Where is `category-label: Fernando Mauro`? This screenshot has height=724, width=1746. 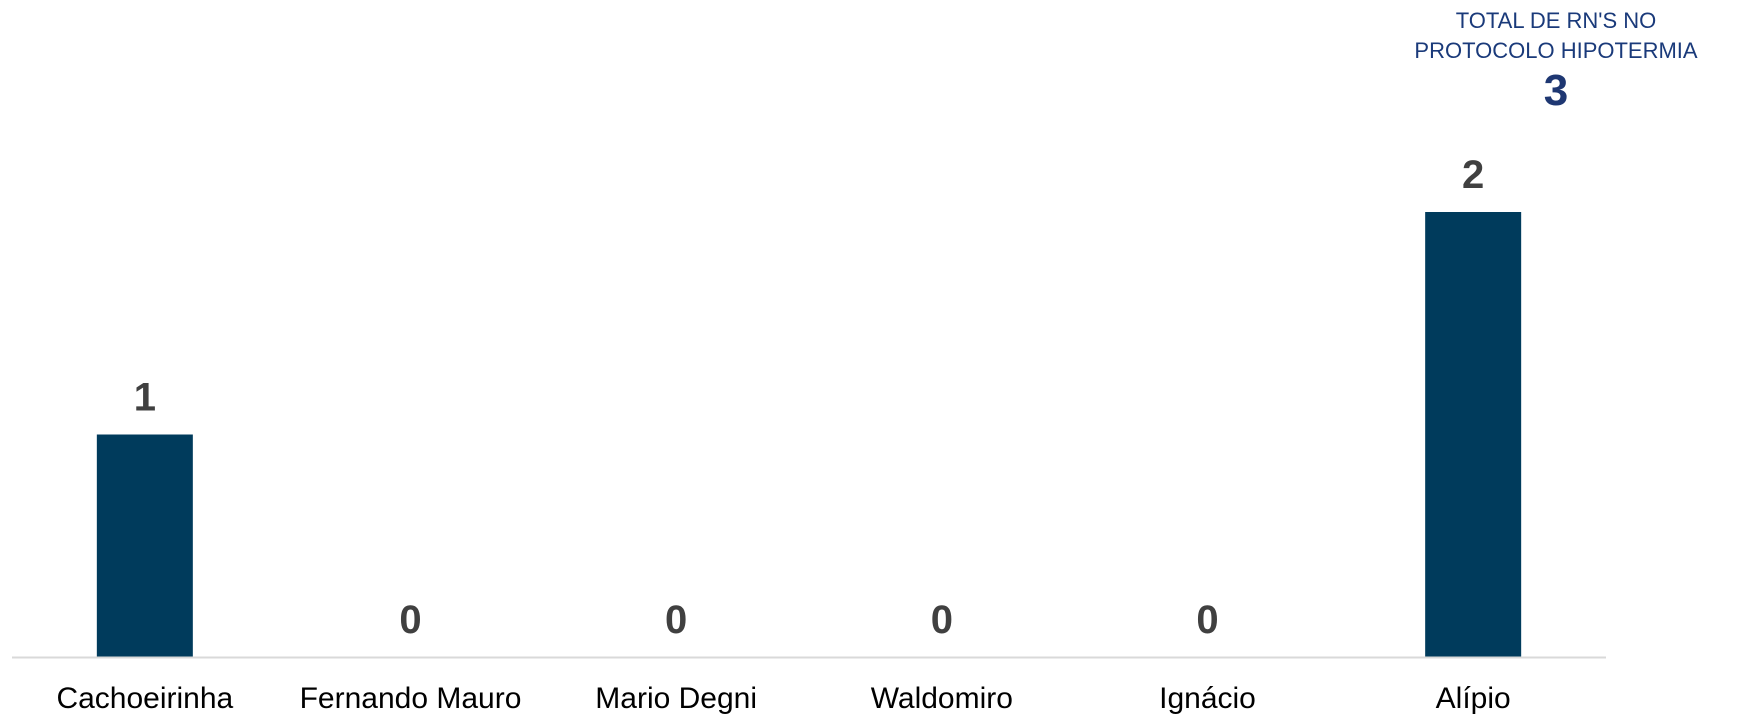 category-label: Fernando Mauro is located at coordinates (411, 698).